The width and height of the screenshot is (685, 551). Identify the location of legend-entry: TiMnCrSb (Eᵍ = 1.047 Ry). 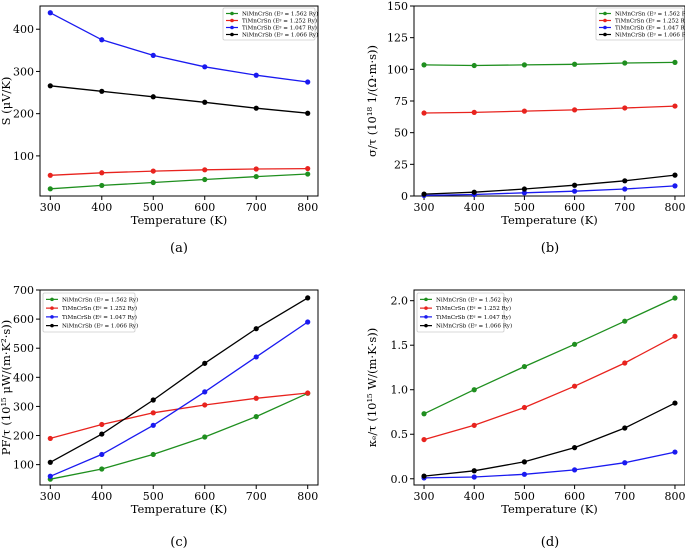
(279, 28).